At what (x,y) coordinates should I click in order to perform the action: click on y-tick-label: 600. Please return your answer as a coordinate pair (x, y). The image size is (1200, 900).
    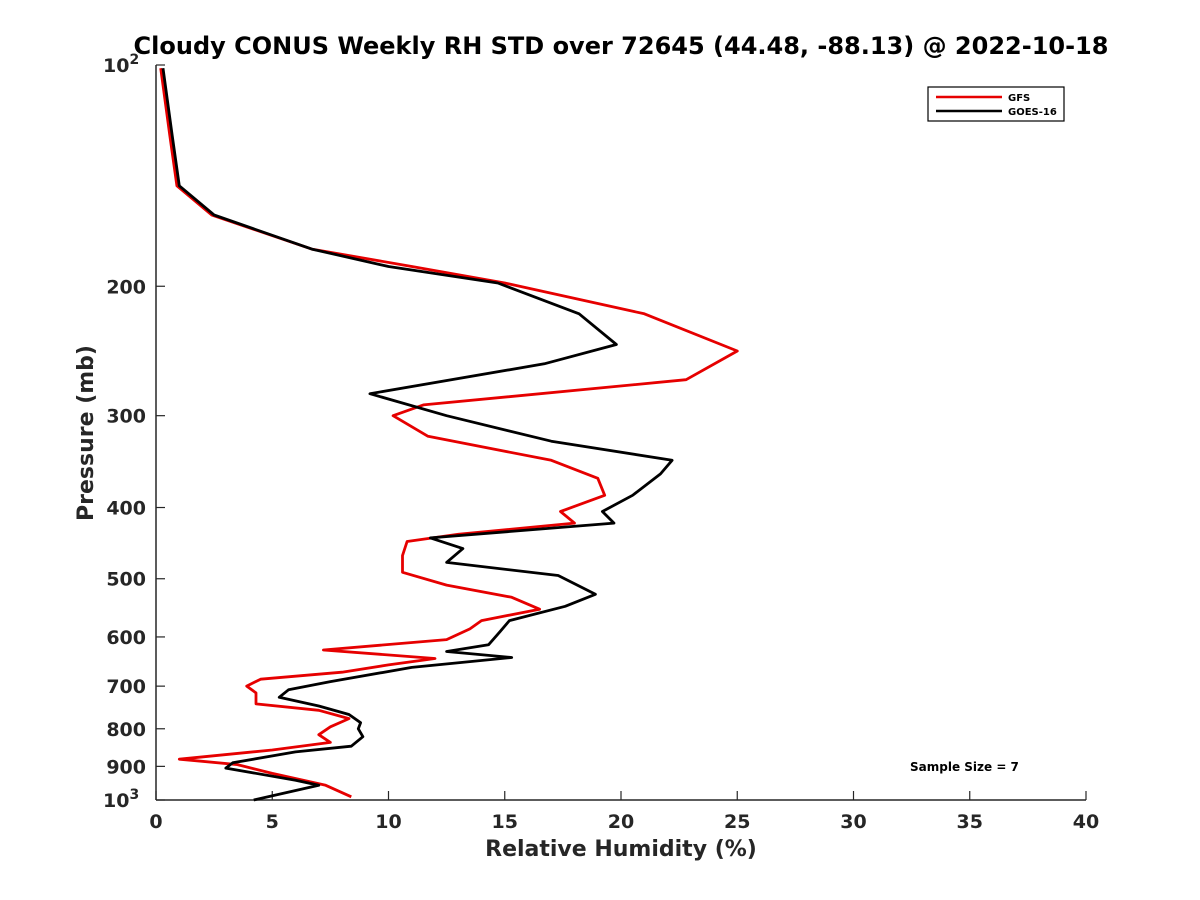
    Looking at the image, I should click on (126, 638).